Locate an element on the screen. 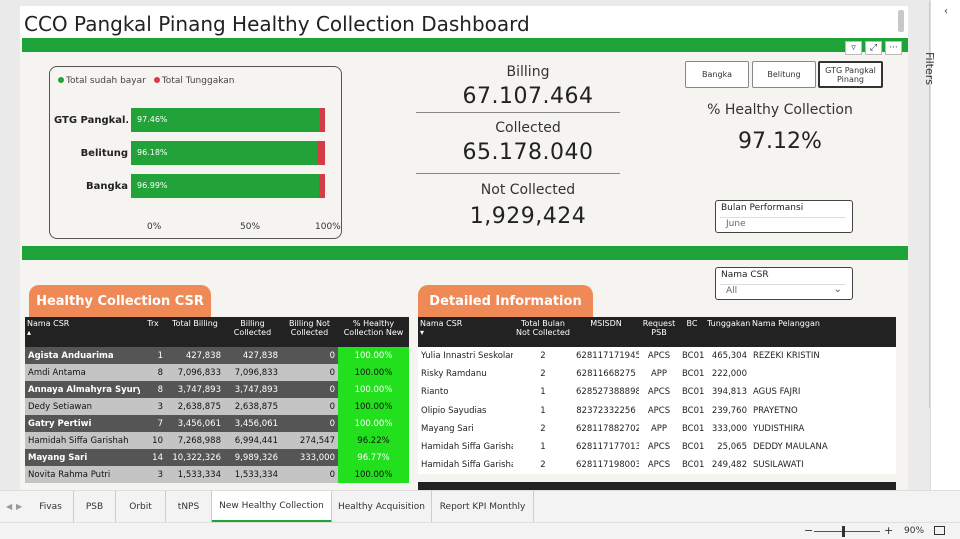 The image size is (960, 539). axis-tick-label: 0% is located at coordinates (154, 227).